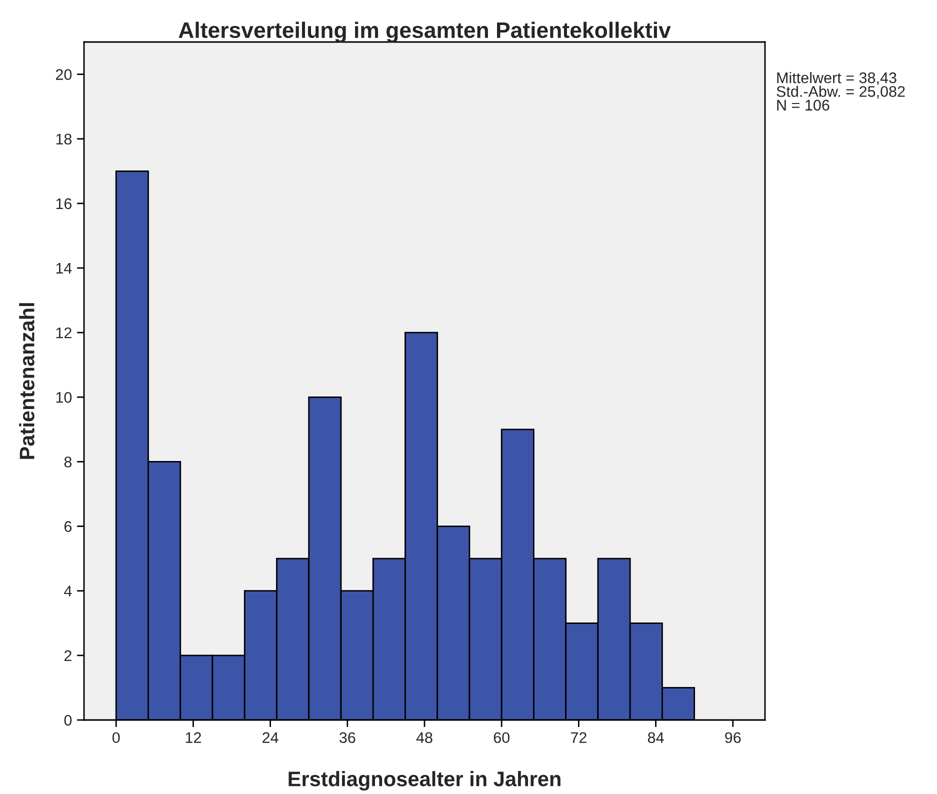 The height and width of the screenshot is (794, 937). I want to click on text: Mittelwert = 38,43 Std.-Abw. = 25,082 N = 106, so click(840, 91).